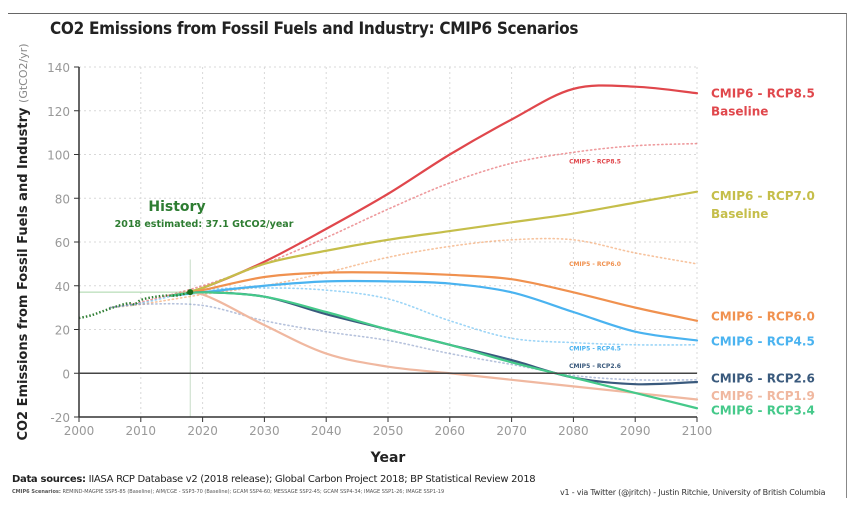 Image resolution: width=854 pixels, height=506 pixels. I want to click on label-cmip5-rcp8-5: CMIP5 - RCP8.5, so click(595, 161).